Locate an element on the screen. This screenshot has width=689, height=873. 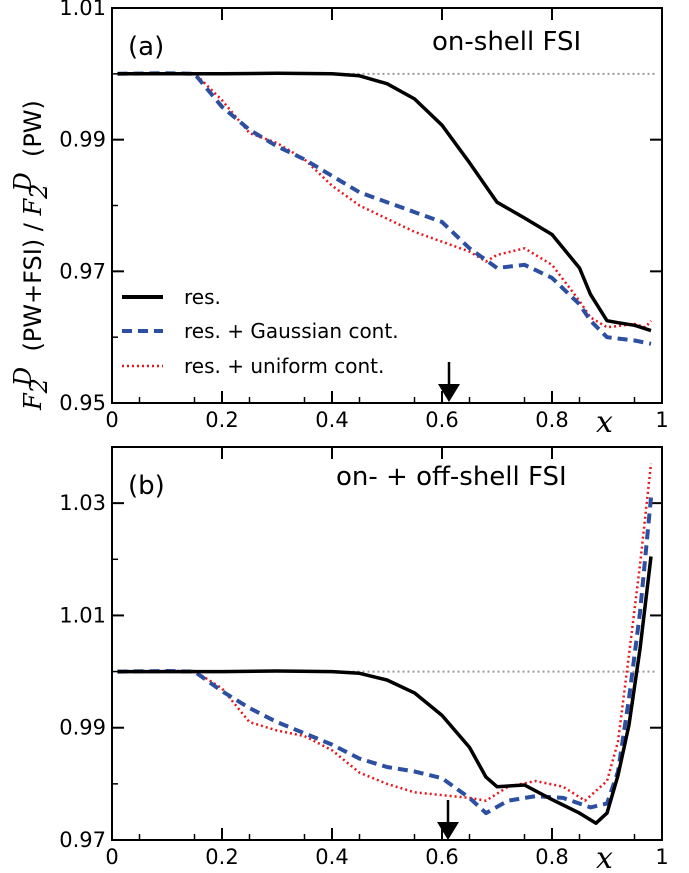
panel-a-x-variable: x is located at coordinates (604, 422).